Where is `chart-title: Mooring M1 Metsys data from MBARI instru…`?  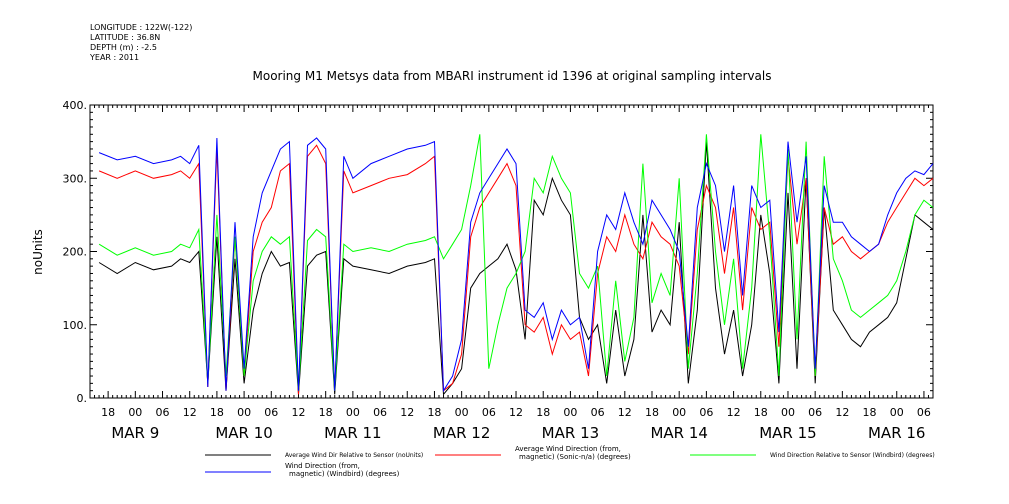
chart-title: Mooring M1 Metsys data from MBARI instru… is located at coordinates (512, 76).